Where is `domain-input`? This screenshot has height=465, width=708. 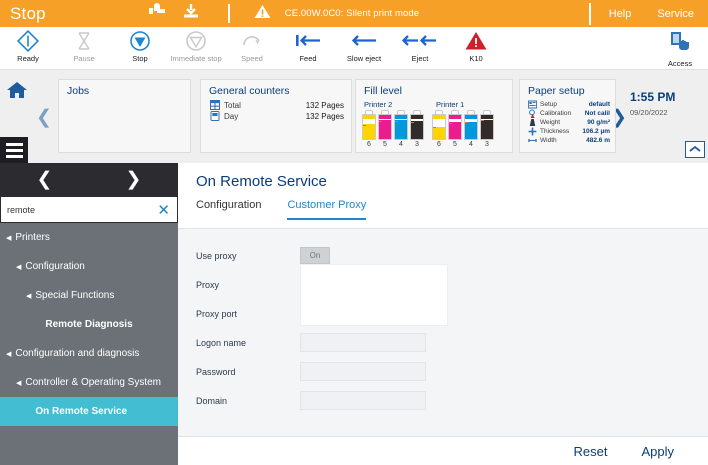
domain-input is located at coordinates (363, 400).